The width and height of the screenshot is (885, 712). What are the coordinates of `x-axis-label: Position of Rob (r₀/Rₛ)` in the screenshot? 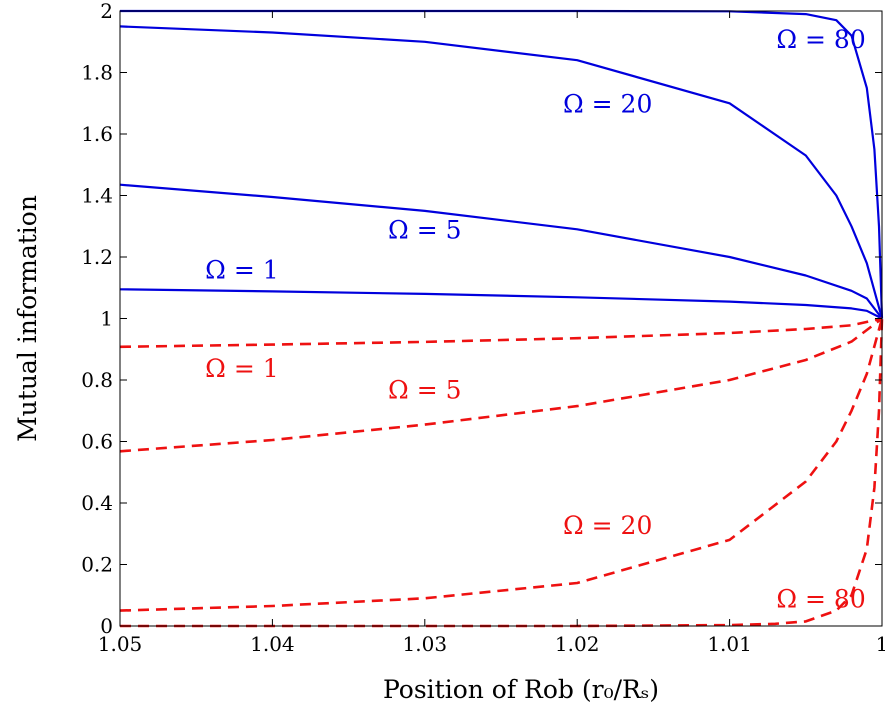 It's located at (521, 689).